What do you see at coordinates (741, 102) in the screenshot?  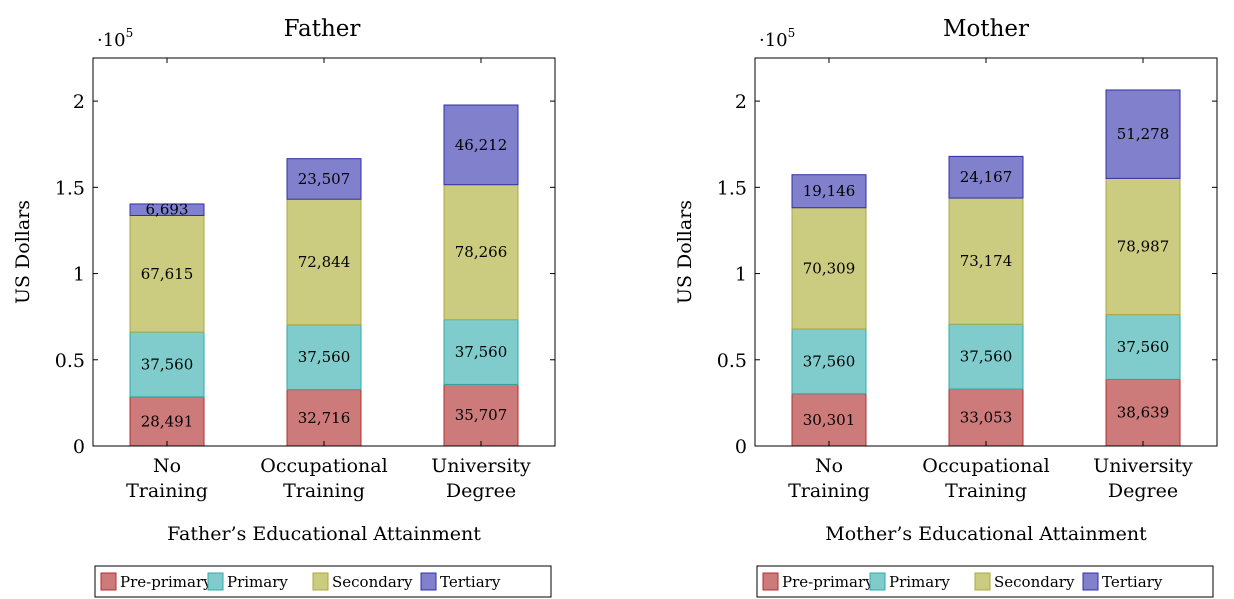 I see `mother-y-tick-label: 2` at bounding box center [741, 102].